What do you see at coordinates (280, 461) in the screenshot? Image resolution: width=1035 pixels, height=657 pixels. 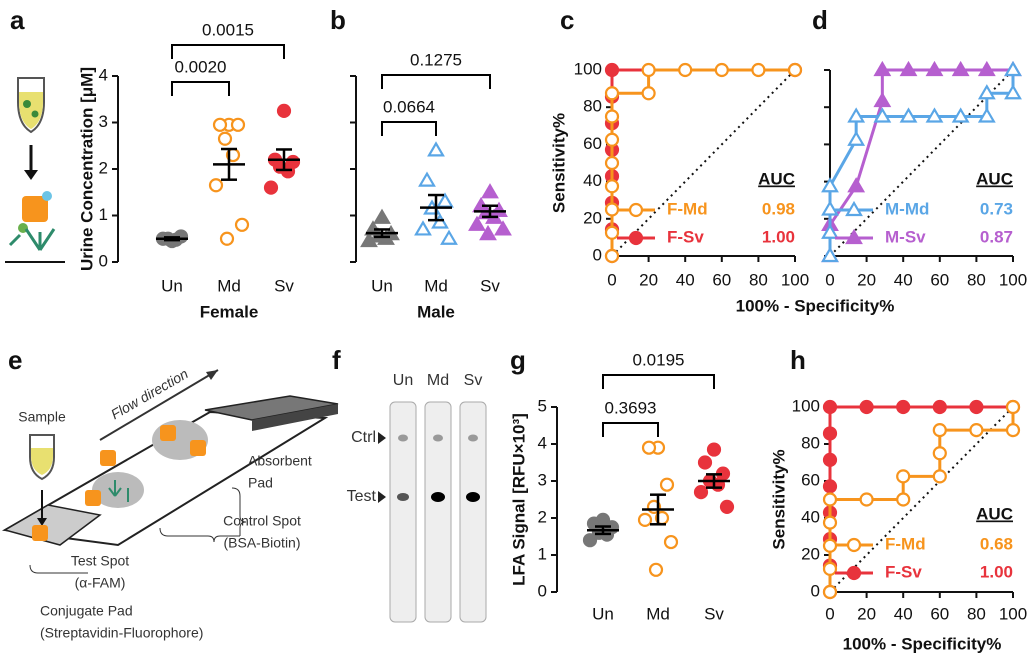 I see `diagram-label: Absorbent` at bounding box center [280, 461].